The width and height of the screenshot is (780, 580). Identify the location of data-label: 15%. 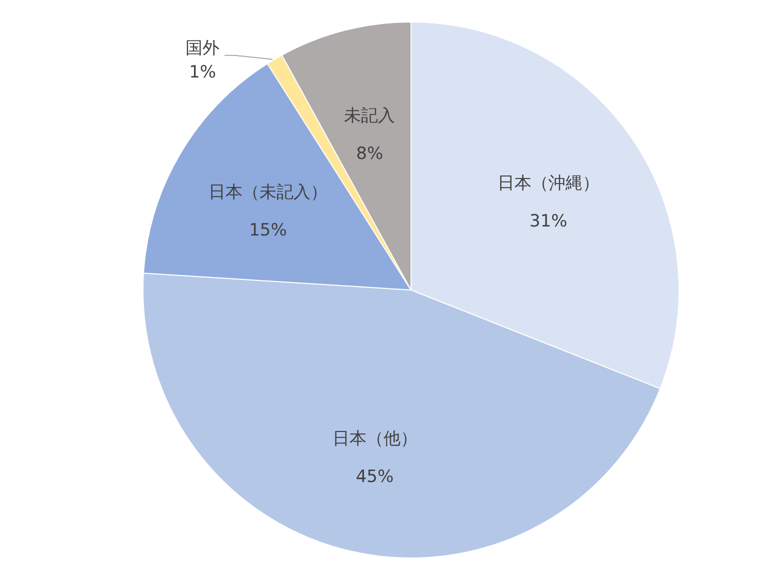
(268, 230).